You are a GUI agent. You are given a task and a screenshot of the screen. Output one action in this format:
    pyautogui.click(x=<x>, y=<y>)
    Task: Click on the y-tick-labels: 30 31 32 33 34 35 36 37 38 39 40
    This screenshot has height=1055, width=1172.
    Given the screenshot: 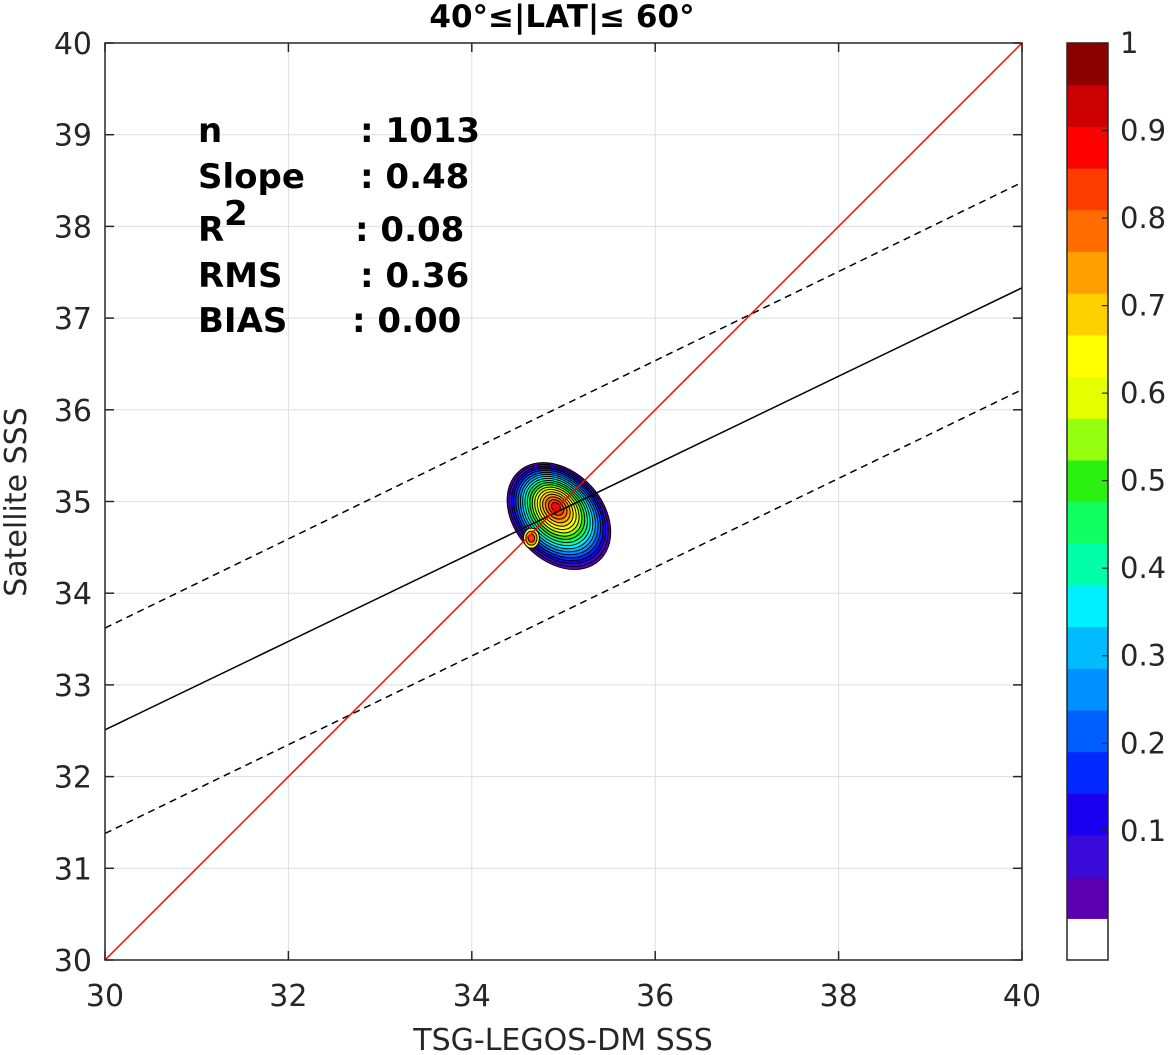 What is the action you would take?
    pyautogui.click(x=73, y=503)
    